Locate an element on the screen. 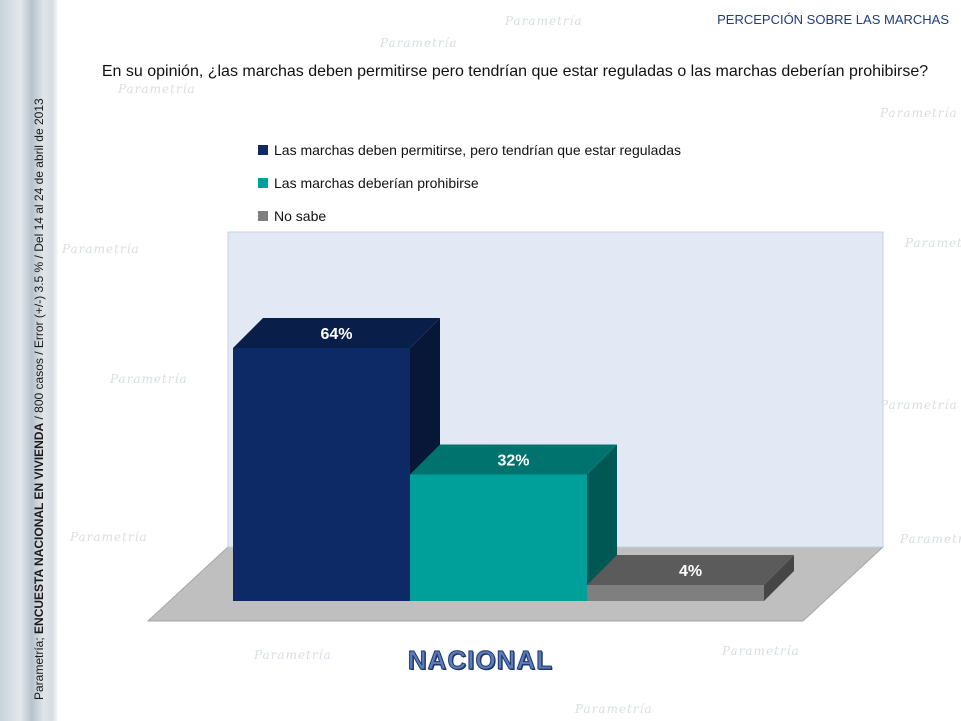 The height and width of the screenshot is (721, 961). bar-data-label: 64% is located at coordinates (336, 334).